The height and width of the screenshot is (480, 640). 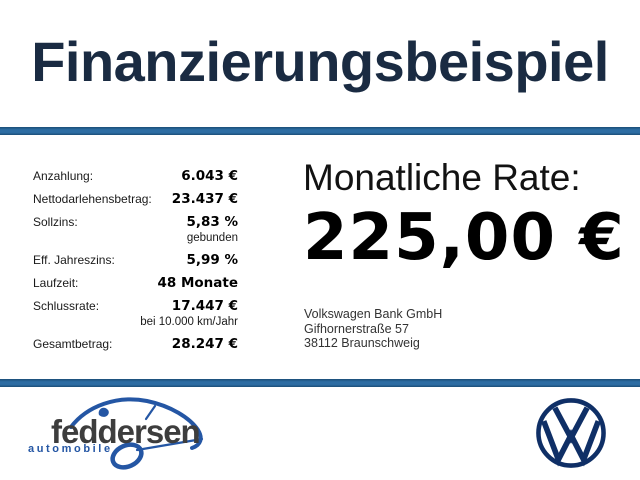 I want to click on monthly-rate-amount: 225,00 €, so click(x=464, y=238).